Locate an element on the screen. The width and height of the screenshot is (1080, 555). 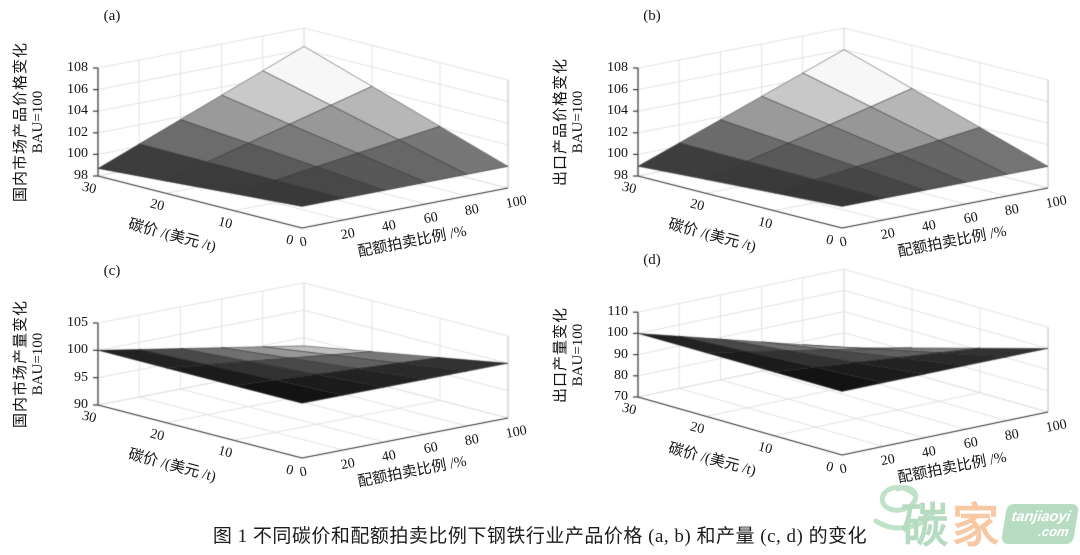
yi-calligraphy-swash-icon is located at coordinates (904, 508).